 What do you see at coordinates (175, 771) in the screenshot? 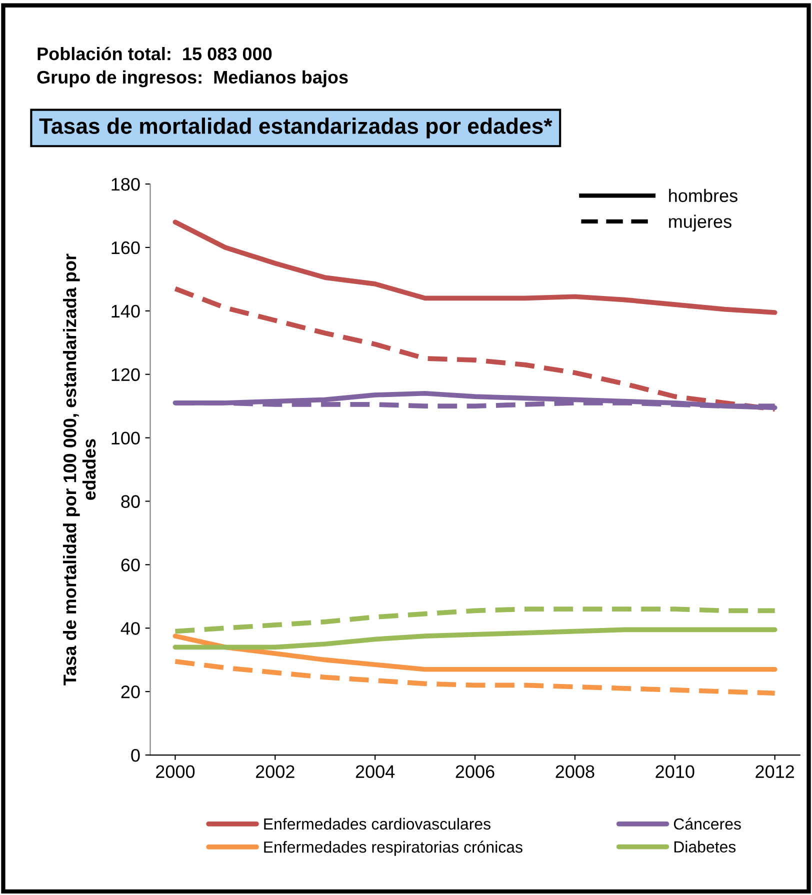
I see `x-tick-label: 2000` at bounding box center [175, 771].